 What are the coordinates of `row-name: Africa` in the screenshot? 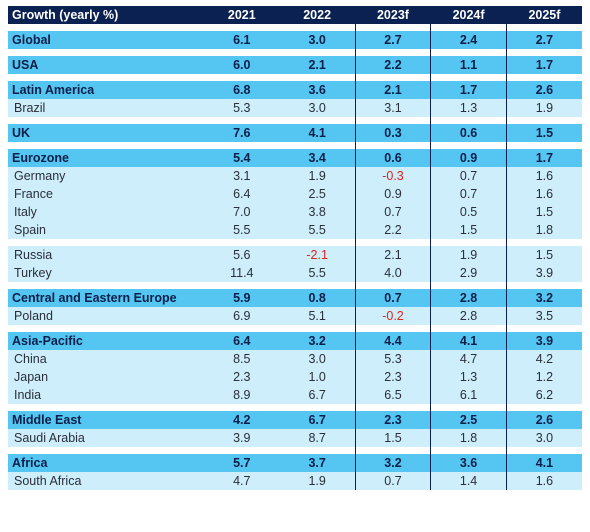 It's located at (106, 463).